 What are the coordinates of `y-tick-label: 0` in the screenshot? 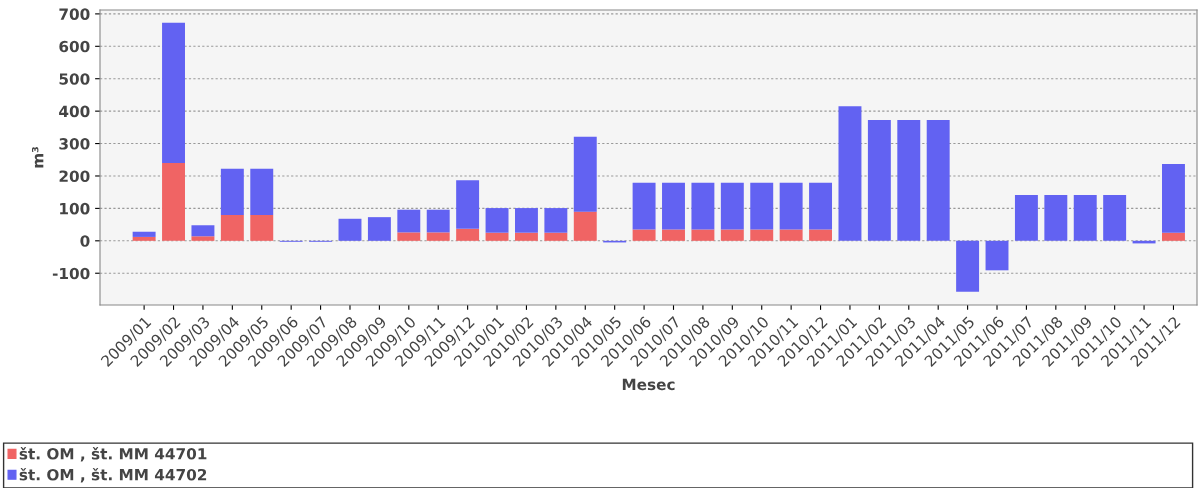 It's located at (85, 241).